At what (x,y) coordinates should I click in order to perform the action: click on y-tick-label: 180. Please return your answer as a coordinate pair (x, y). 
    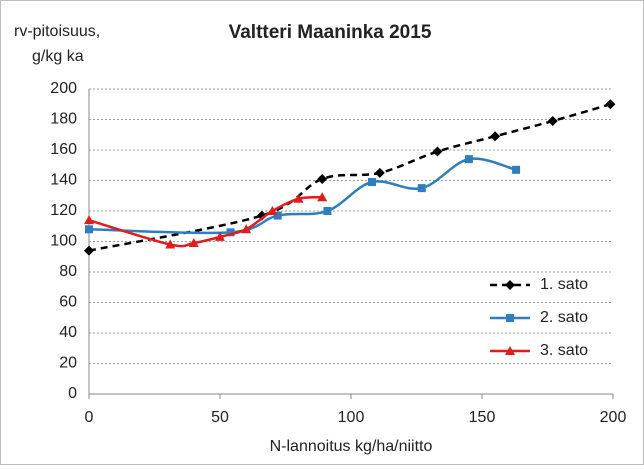
    Looking at the image, I should click on (63, 119).